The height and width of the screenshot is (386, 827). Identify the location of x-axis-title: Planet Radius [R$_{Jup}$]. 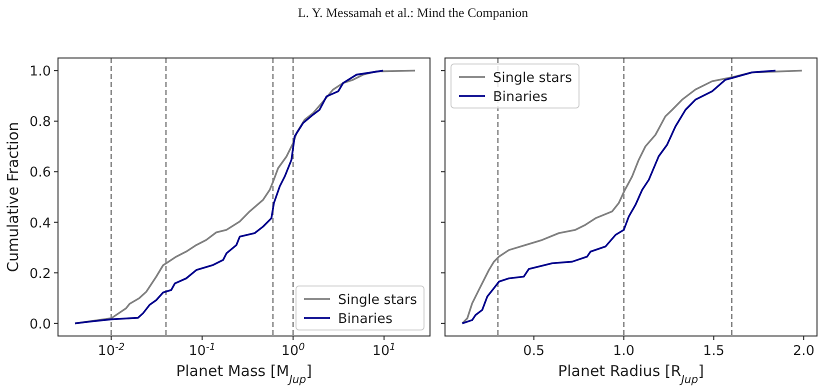
(631, 374).